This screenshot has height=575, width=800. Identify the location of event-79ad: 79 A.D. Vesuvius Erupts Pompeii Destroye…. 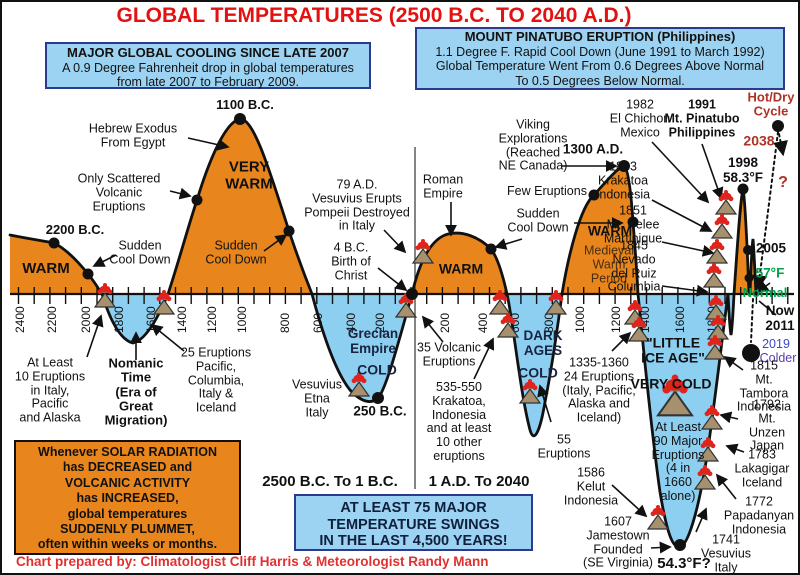
(357, 205).